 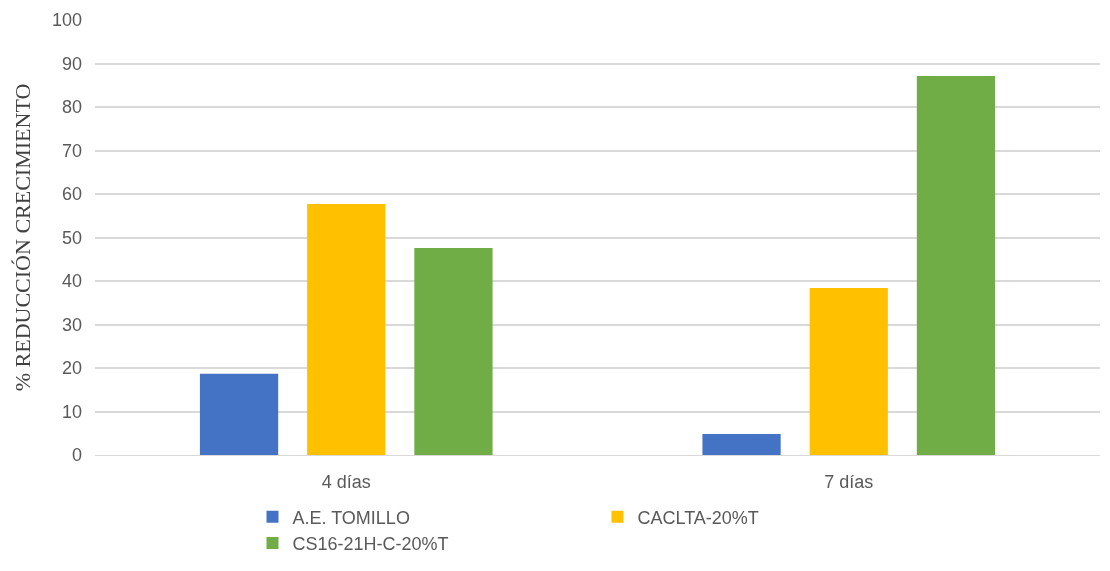 I want to click on y-tick-label: 0, so click(x=76, y=455).